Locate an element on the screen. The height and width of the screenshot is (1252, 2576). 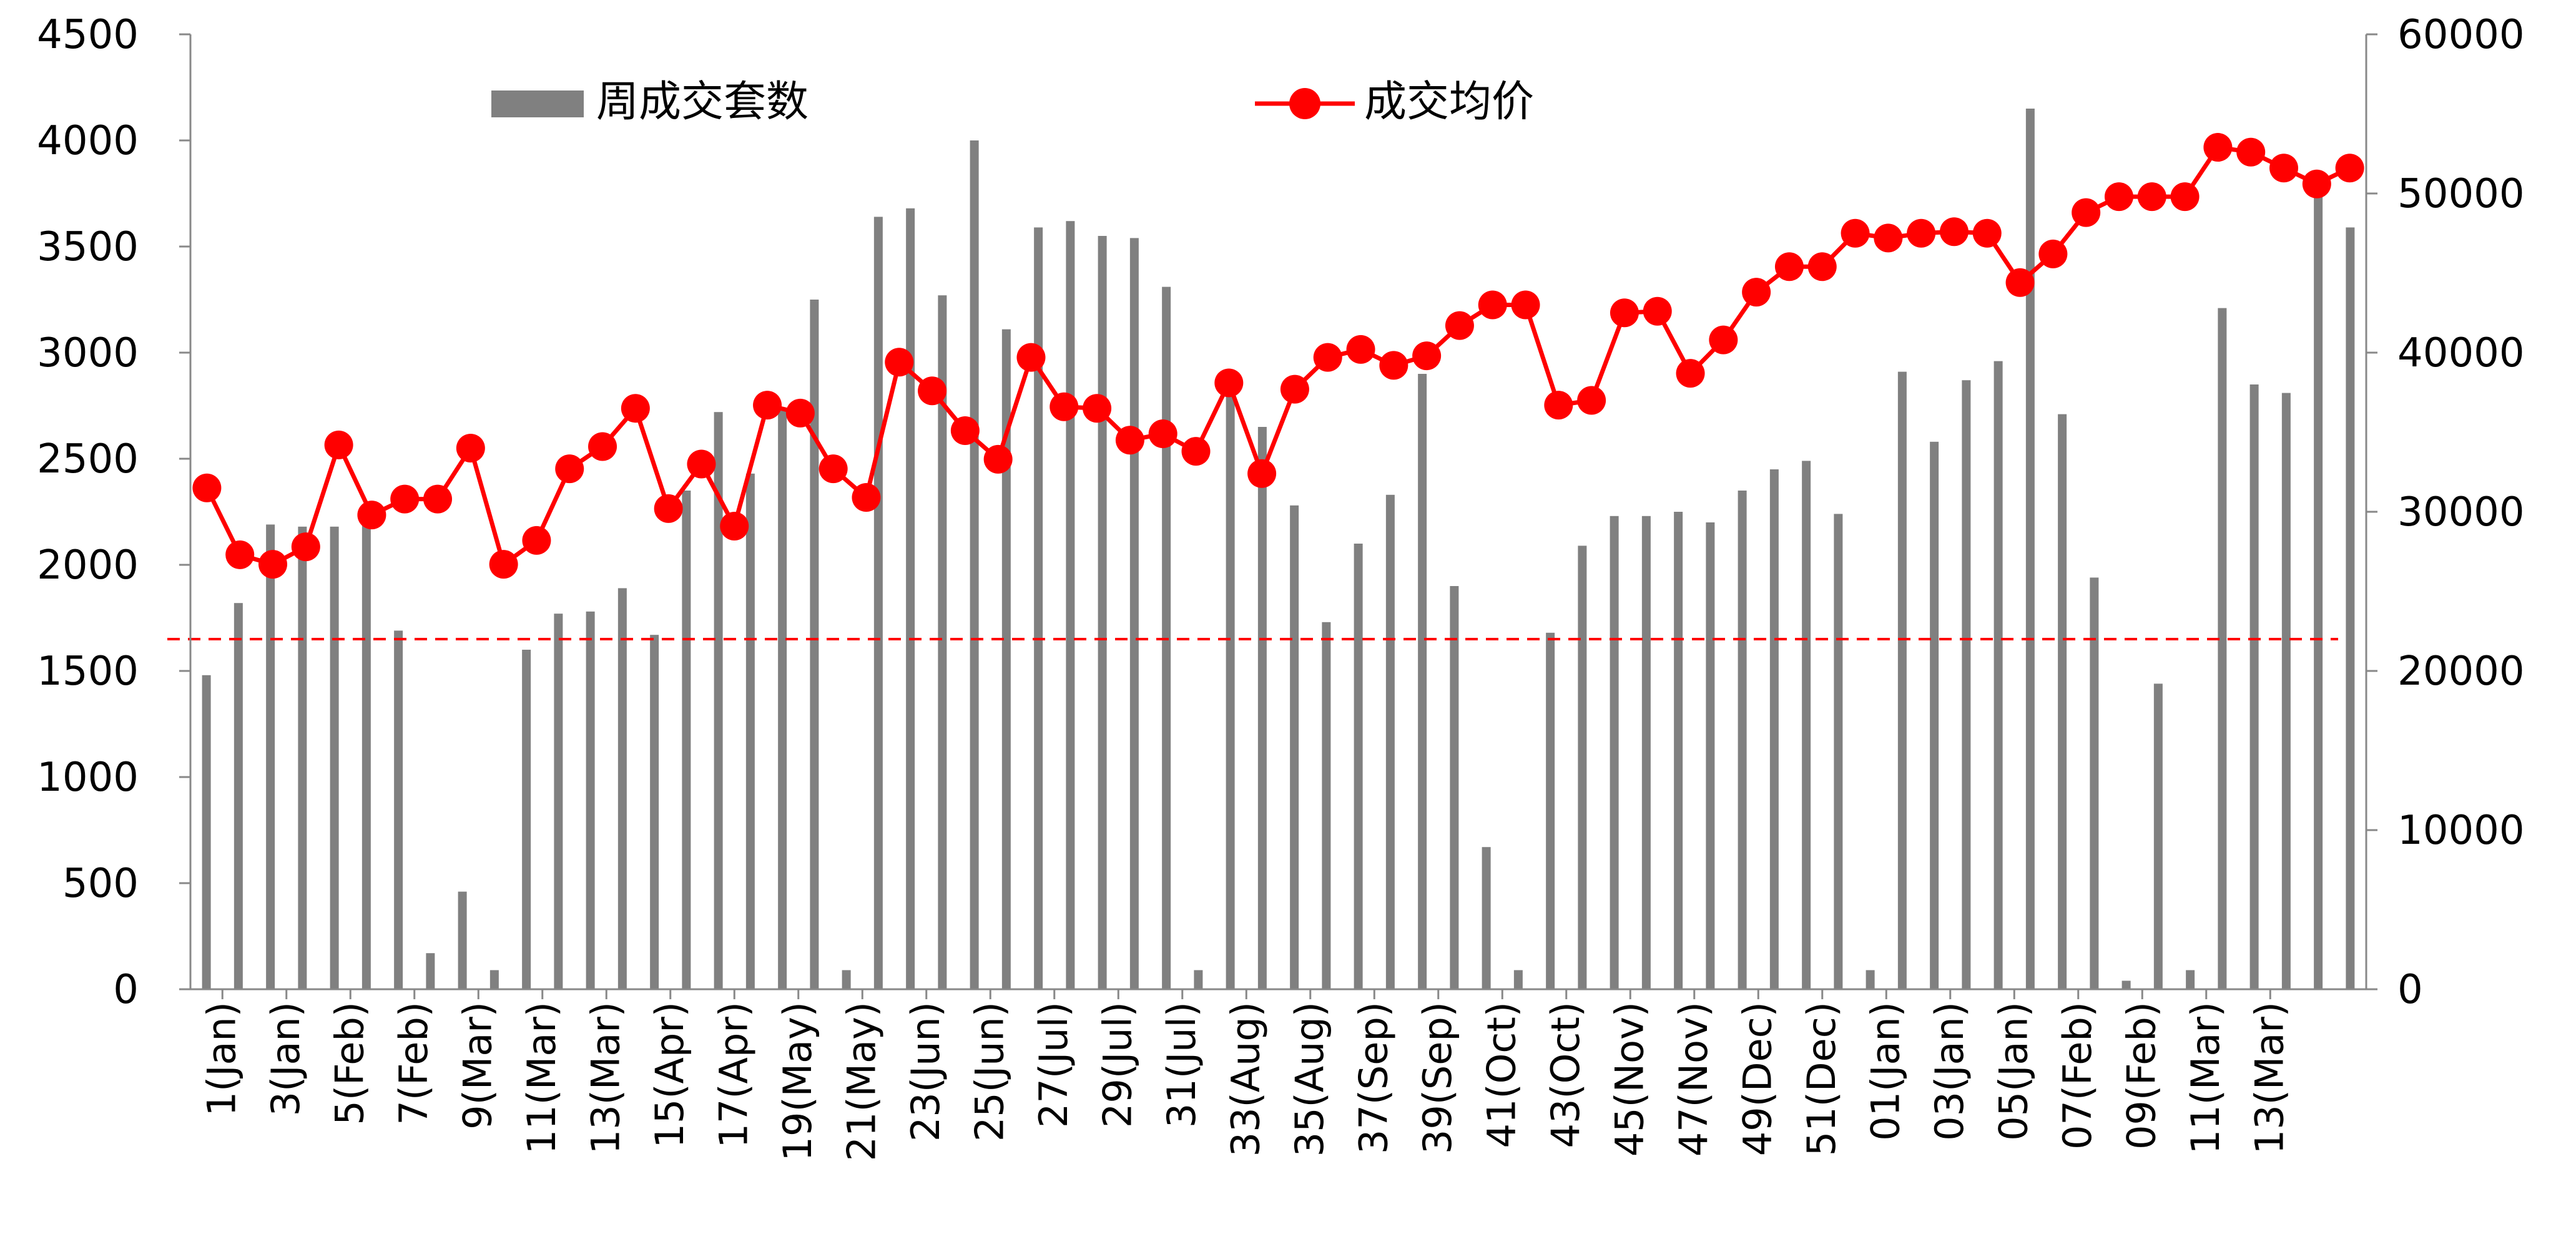
x-tick-label: 13(Mar) is located at coordinates (2269, 1078).